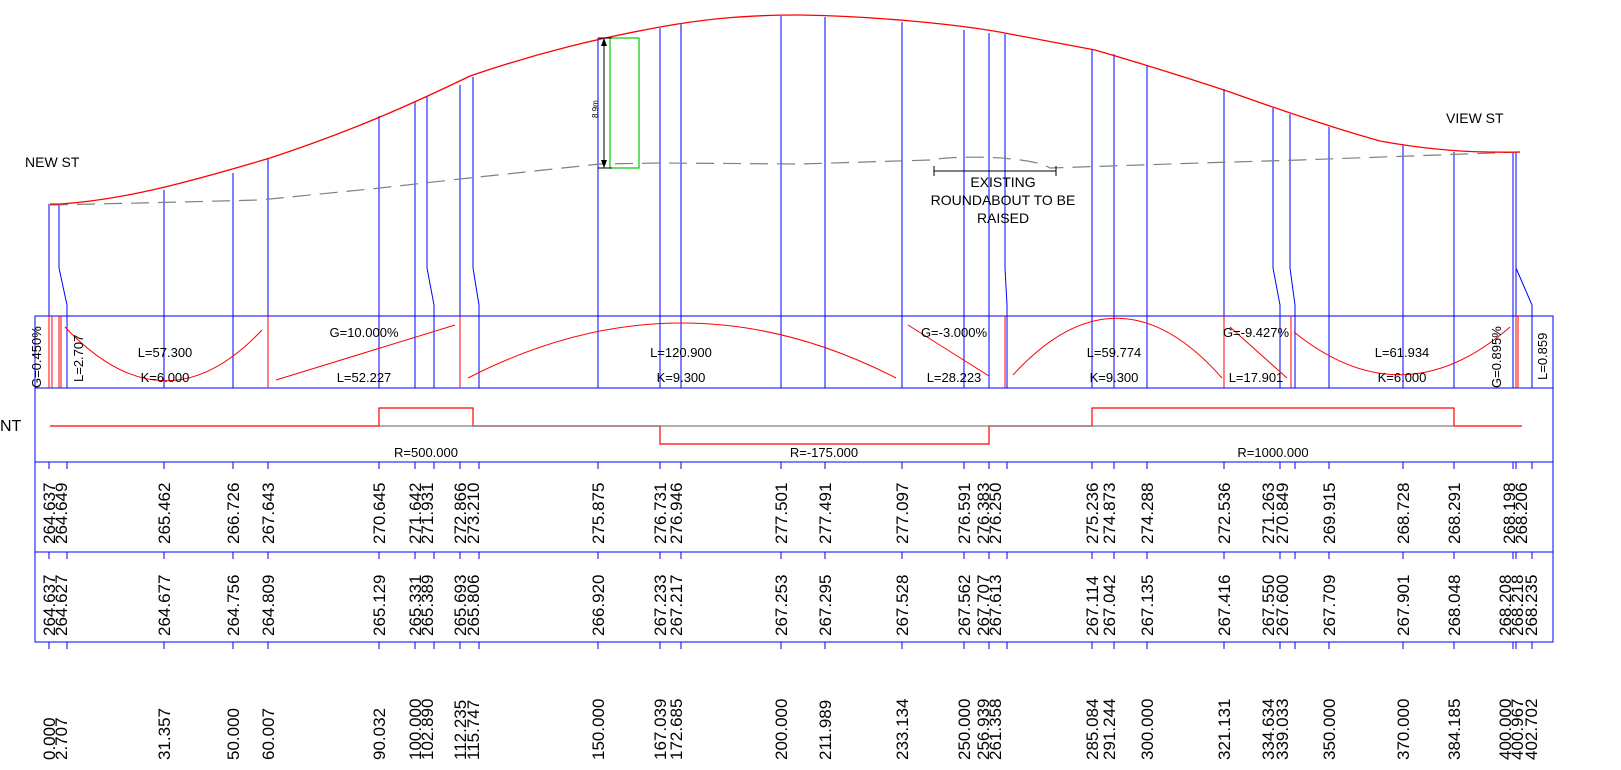 Image resolution: width=1621 pixels, height=770 pixels. Describe the element at coordinates (1147, 729) in the screenshot. I see `chainage-label: 300.000` at that location.